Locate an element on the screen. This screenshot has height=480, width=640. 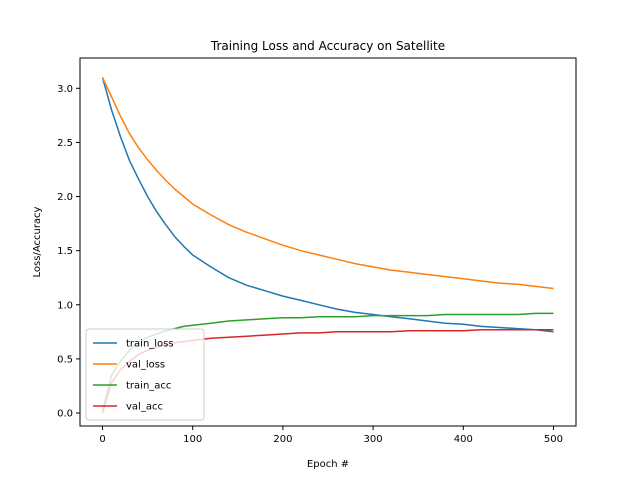
x-tick-label: 400 is located at coordinates (463, 439).